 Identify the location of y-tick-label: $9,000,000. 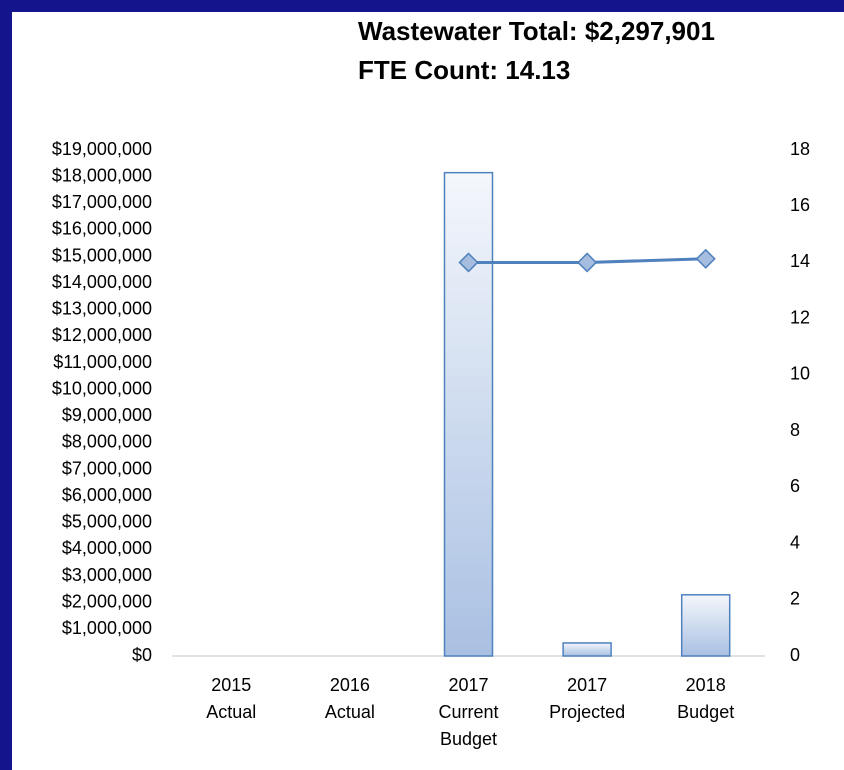
(107, 415).